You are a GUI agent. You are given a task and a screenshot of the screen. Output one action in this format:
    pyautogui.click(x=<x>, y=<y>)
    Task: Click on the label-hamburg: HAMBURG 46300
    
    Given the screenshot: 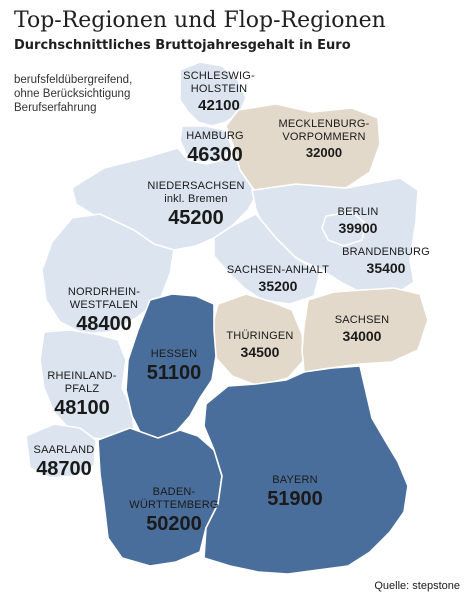 What is the action you would take?
    pyautogui.click(x=215, y=148)
    